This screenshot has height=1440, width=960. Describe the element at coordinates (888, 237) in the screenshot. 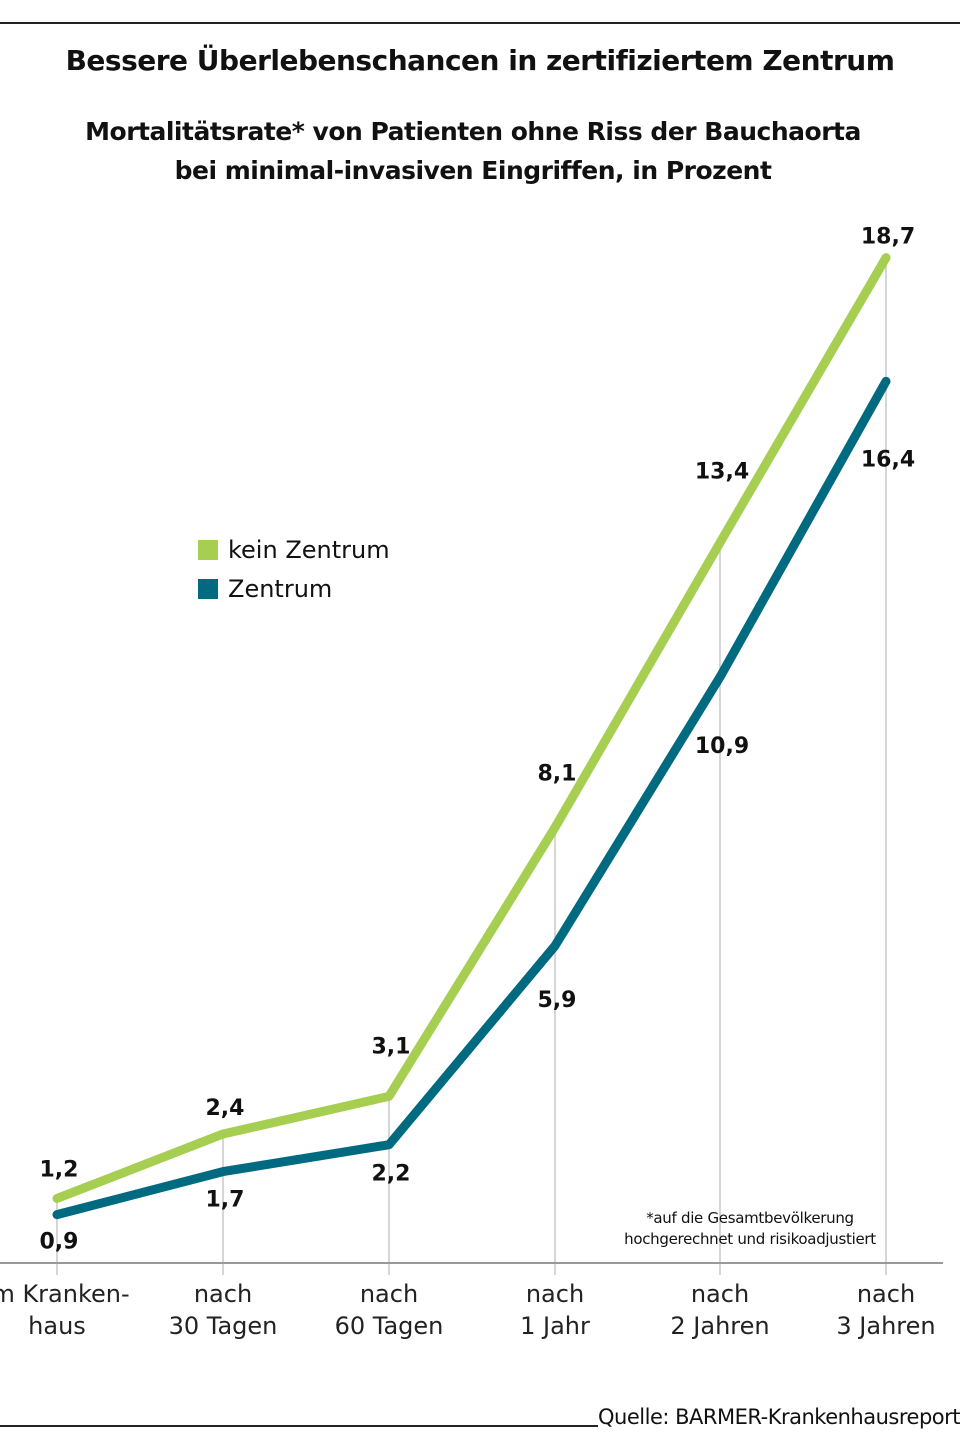

I see `data-label: 18,7` at that location.